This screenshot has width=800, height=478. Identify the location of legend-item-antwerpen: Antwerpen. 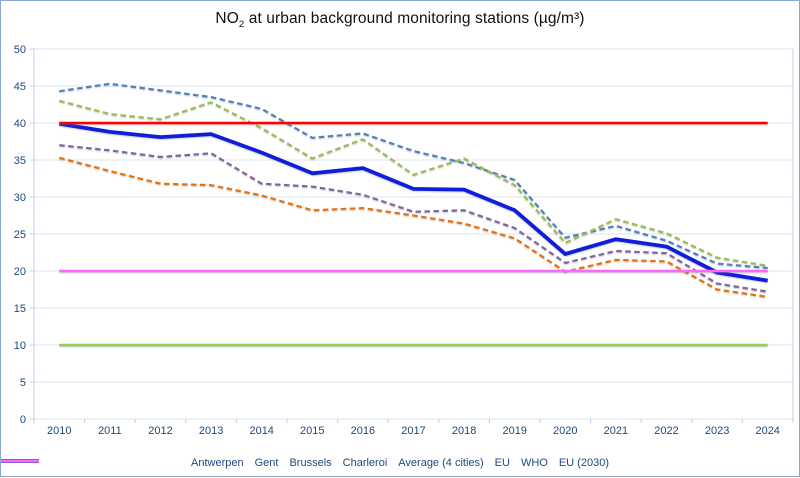
(122, 463).